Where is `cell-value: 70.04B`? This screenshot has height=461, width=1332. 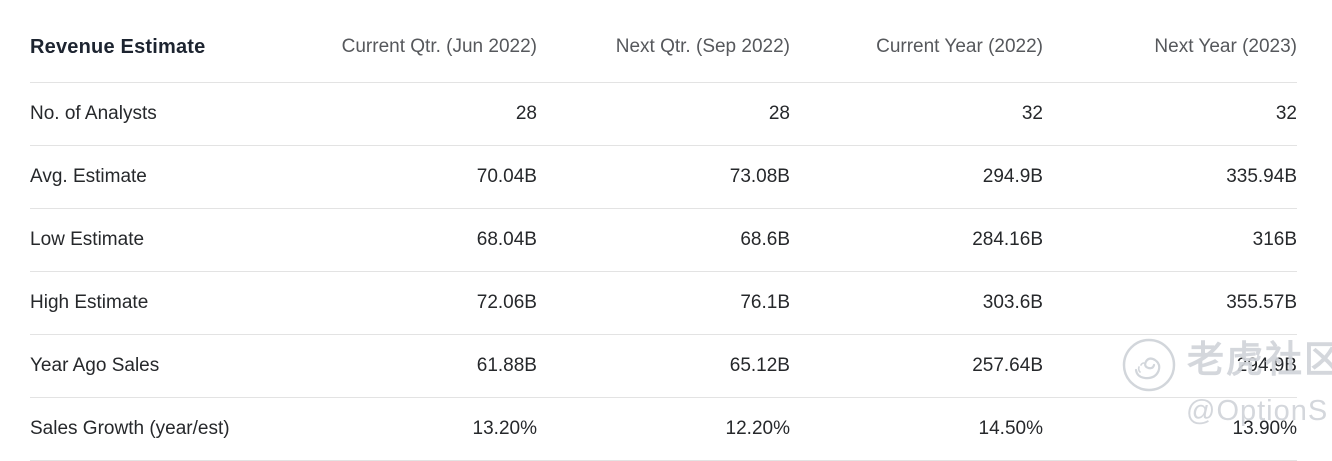 cell-value: 70.04B is located at coordinates (410, 177).